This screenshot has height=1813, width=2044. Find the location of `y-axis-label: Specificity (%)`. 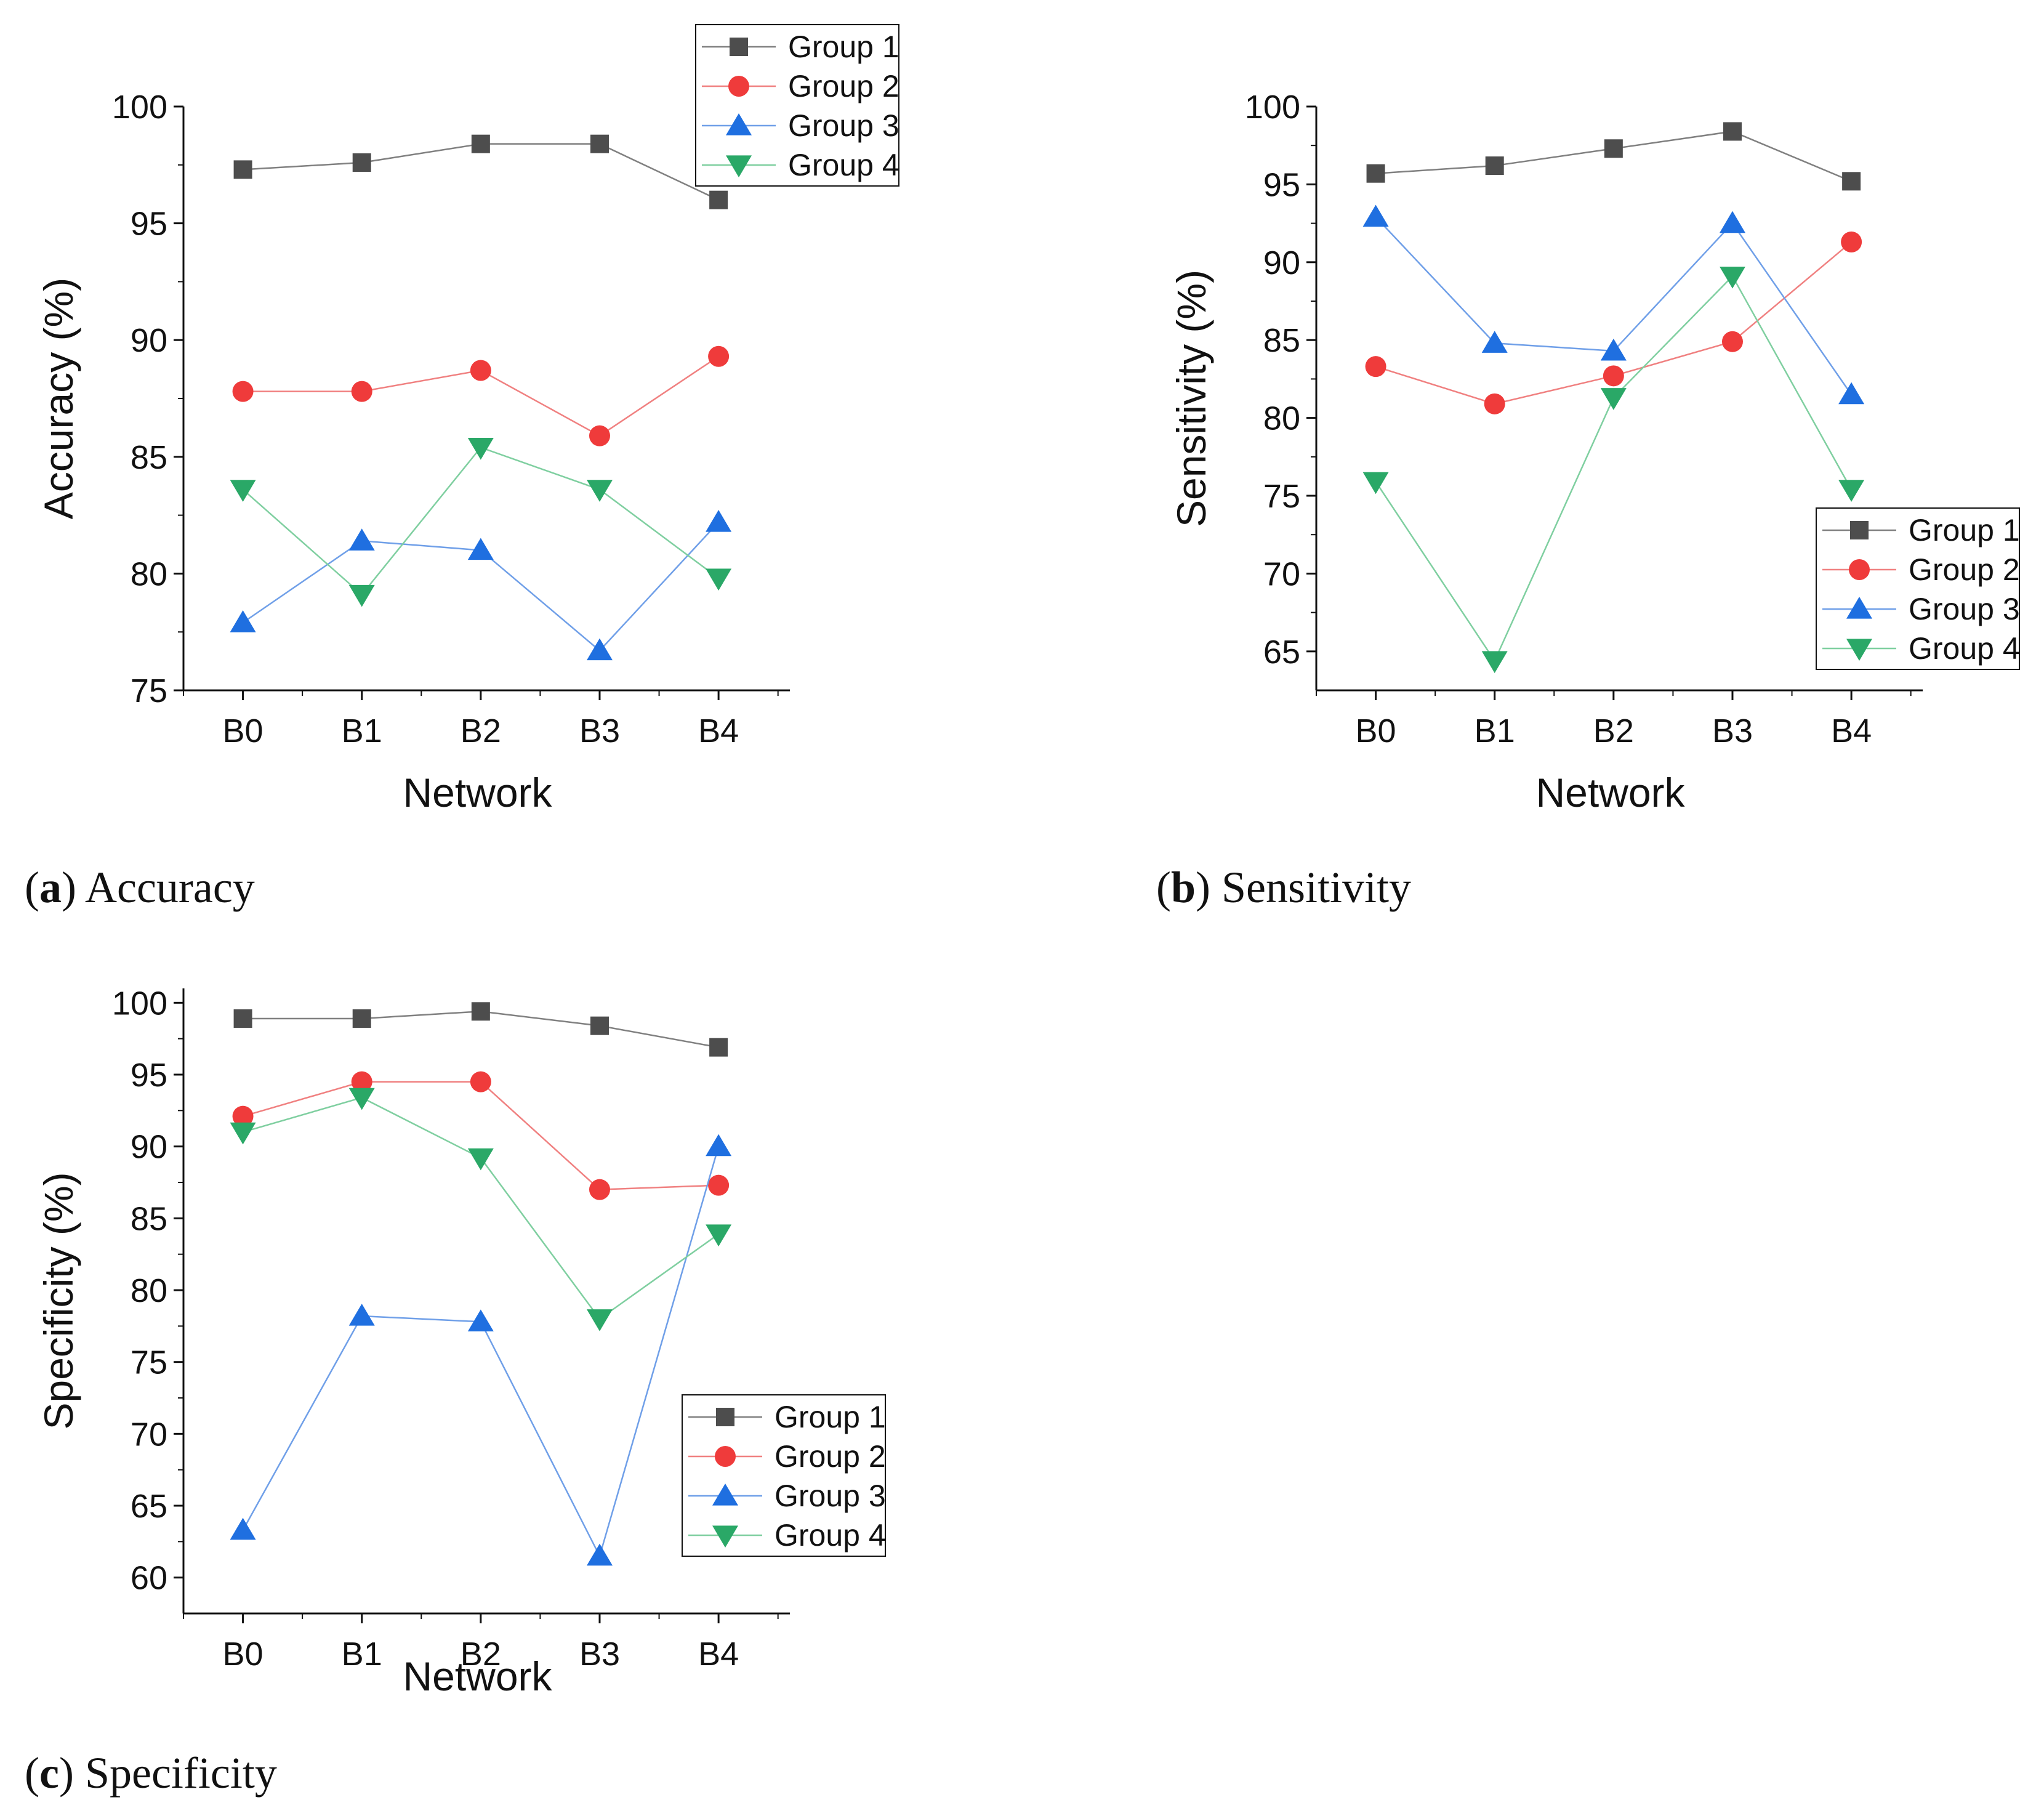

y-axis-label: Specificity (%) is located at coordinates (58, 1300).